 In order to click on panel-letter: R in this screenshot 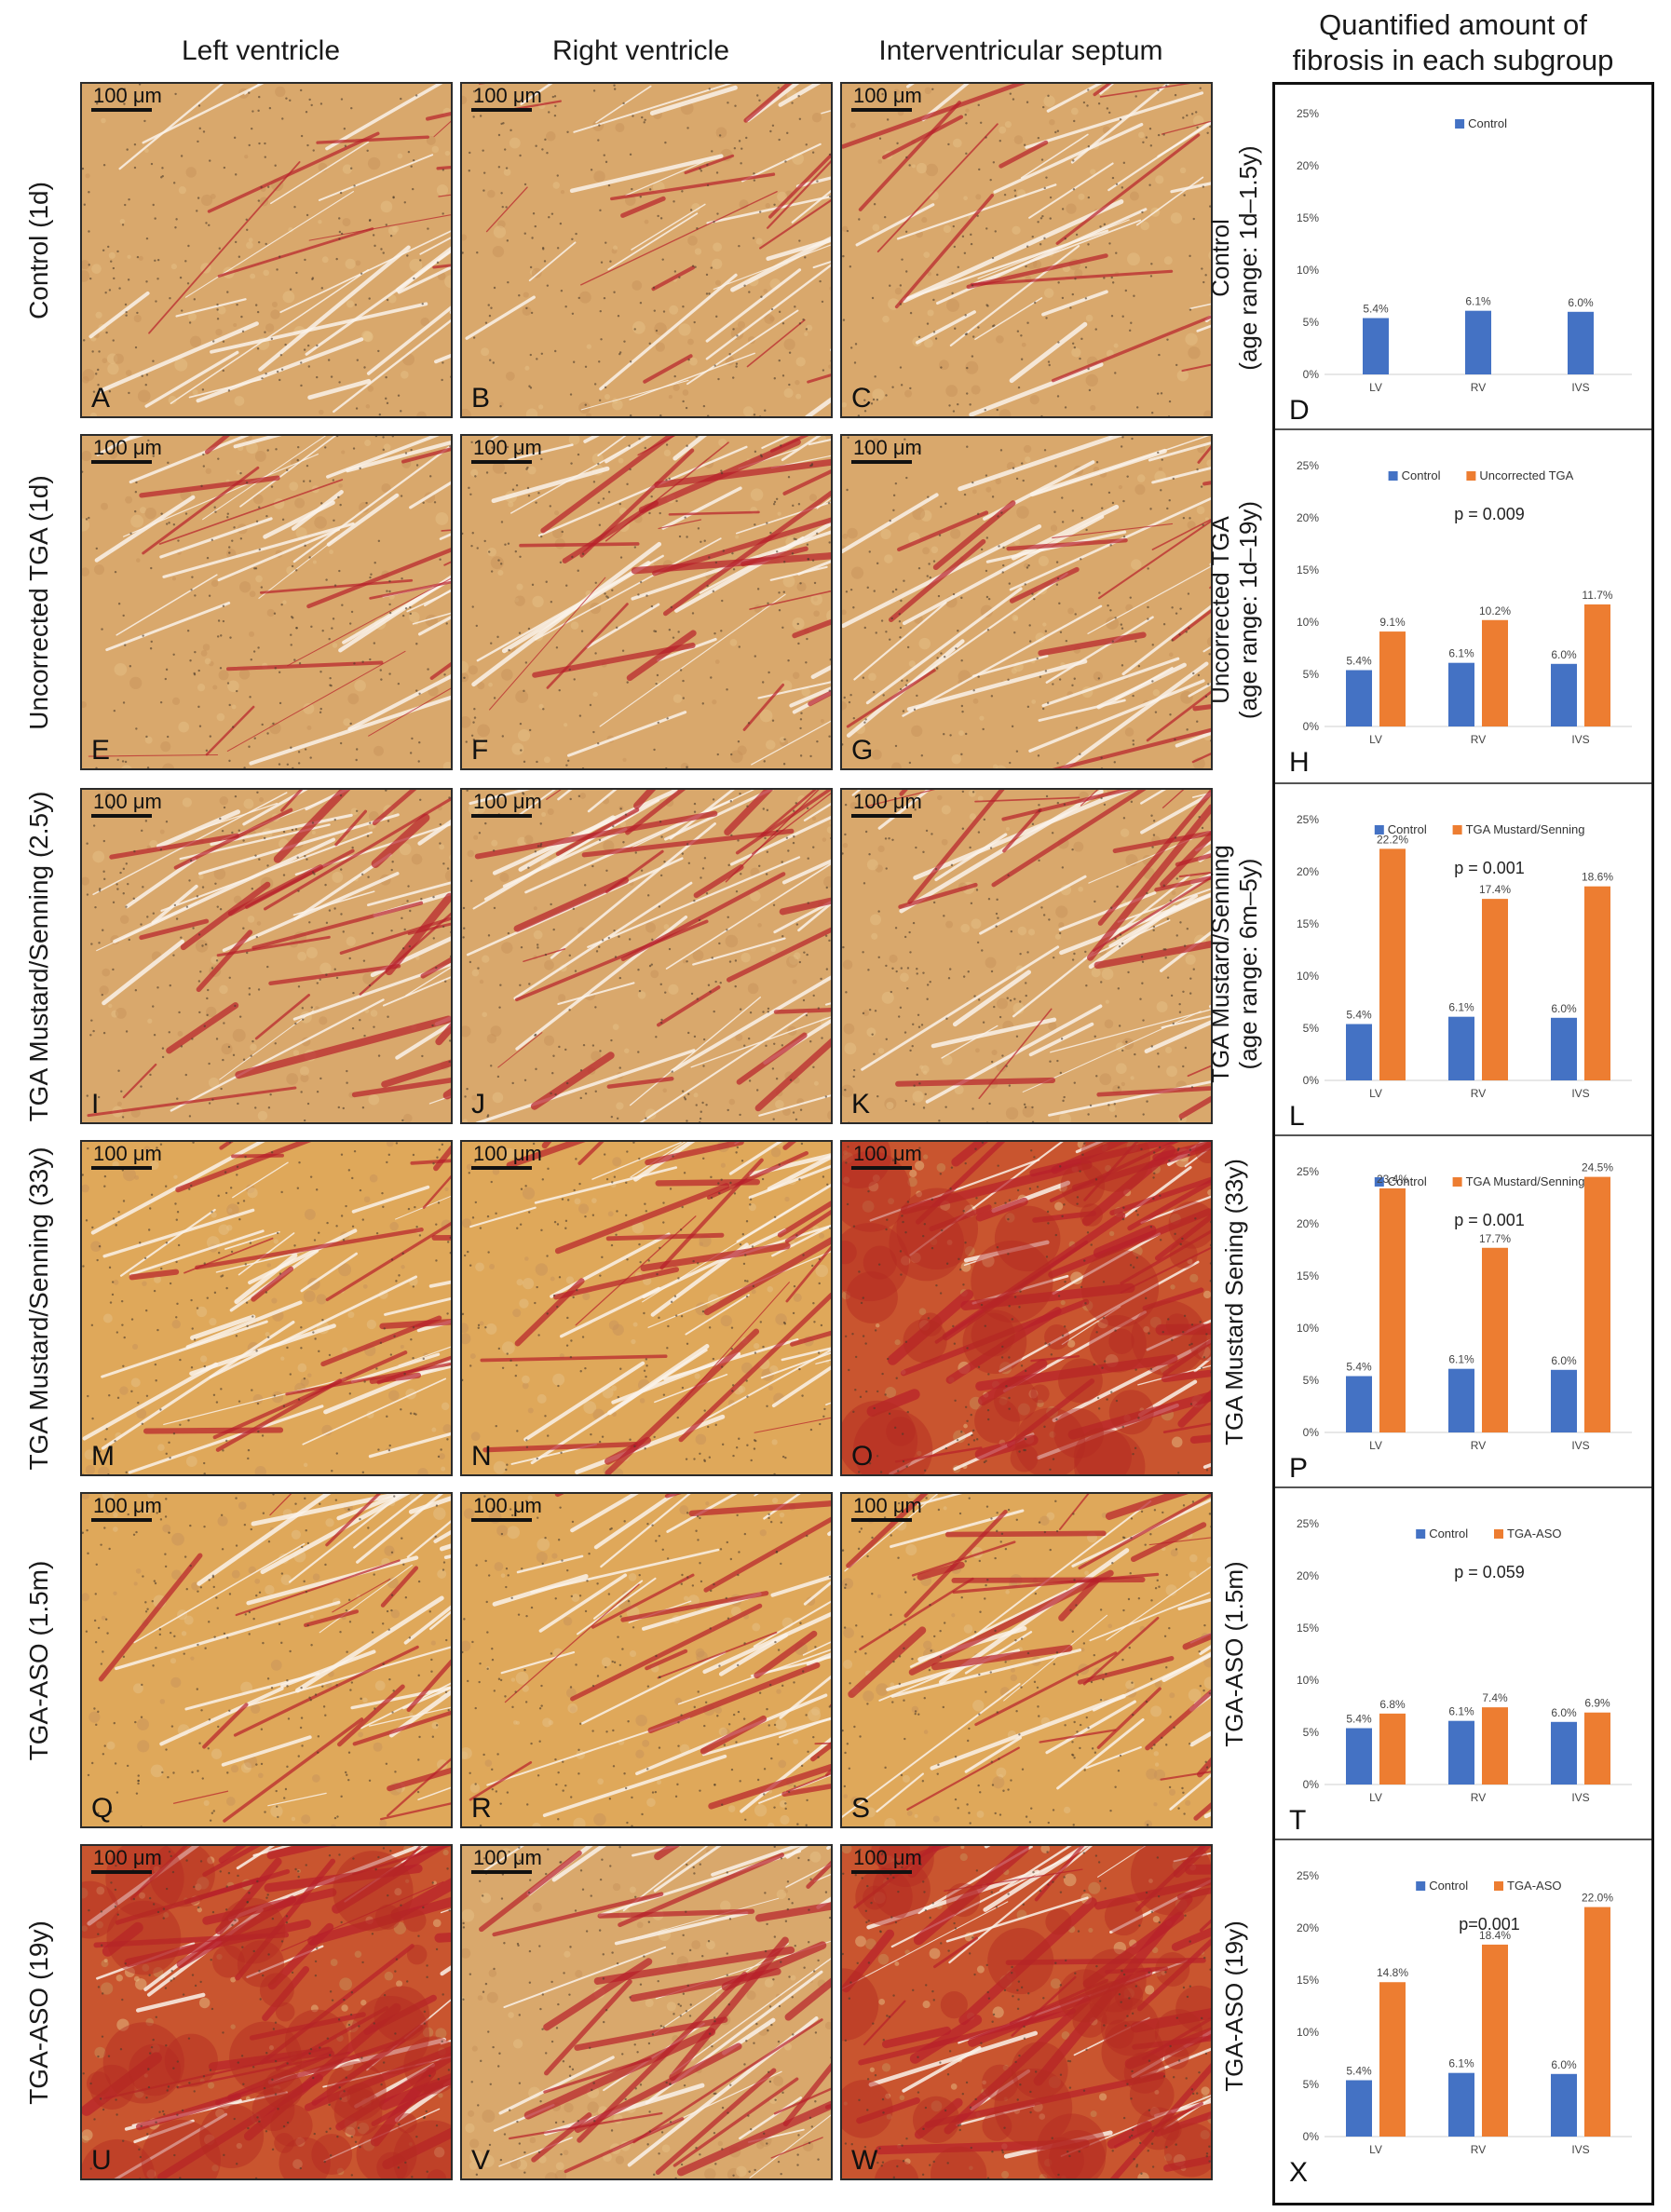, I will do `click(481, 1809)`.